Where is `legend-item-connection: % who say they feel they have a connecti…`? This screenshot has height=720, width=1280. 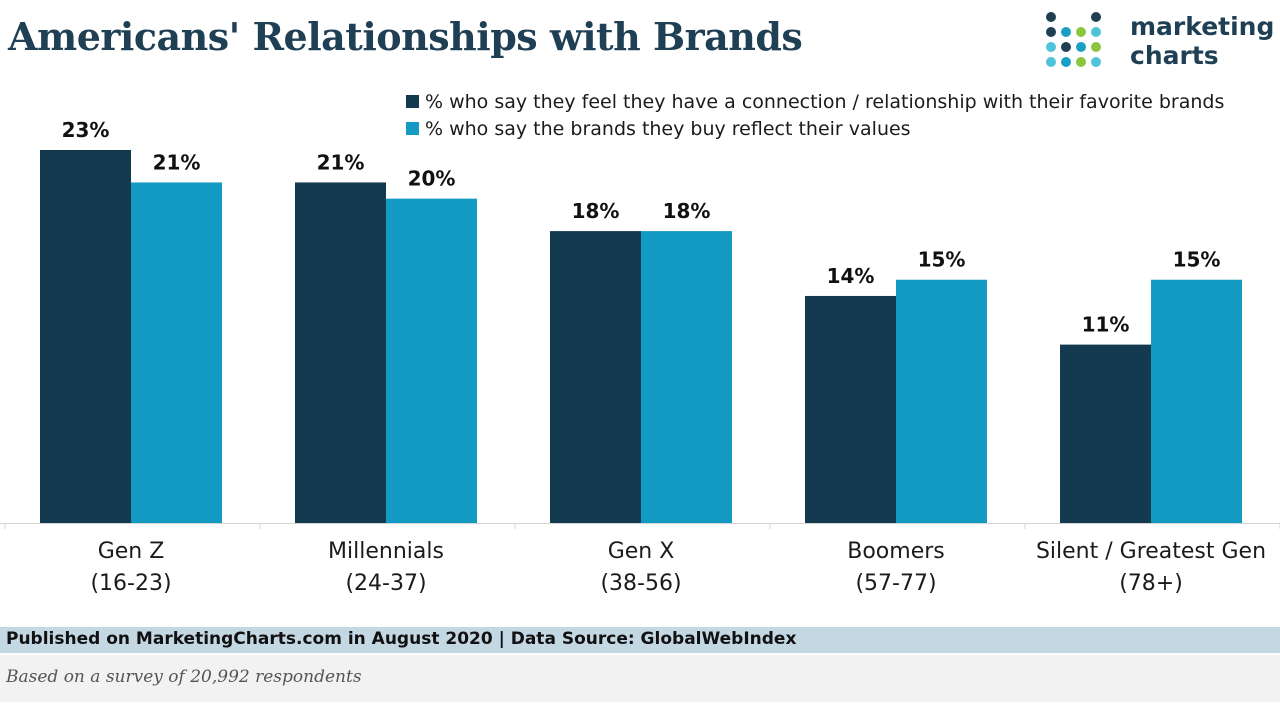
legend-item-connection: % who say they feel they have a connecti… is located at coordinates (815, 101).